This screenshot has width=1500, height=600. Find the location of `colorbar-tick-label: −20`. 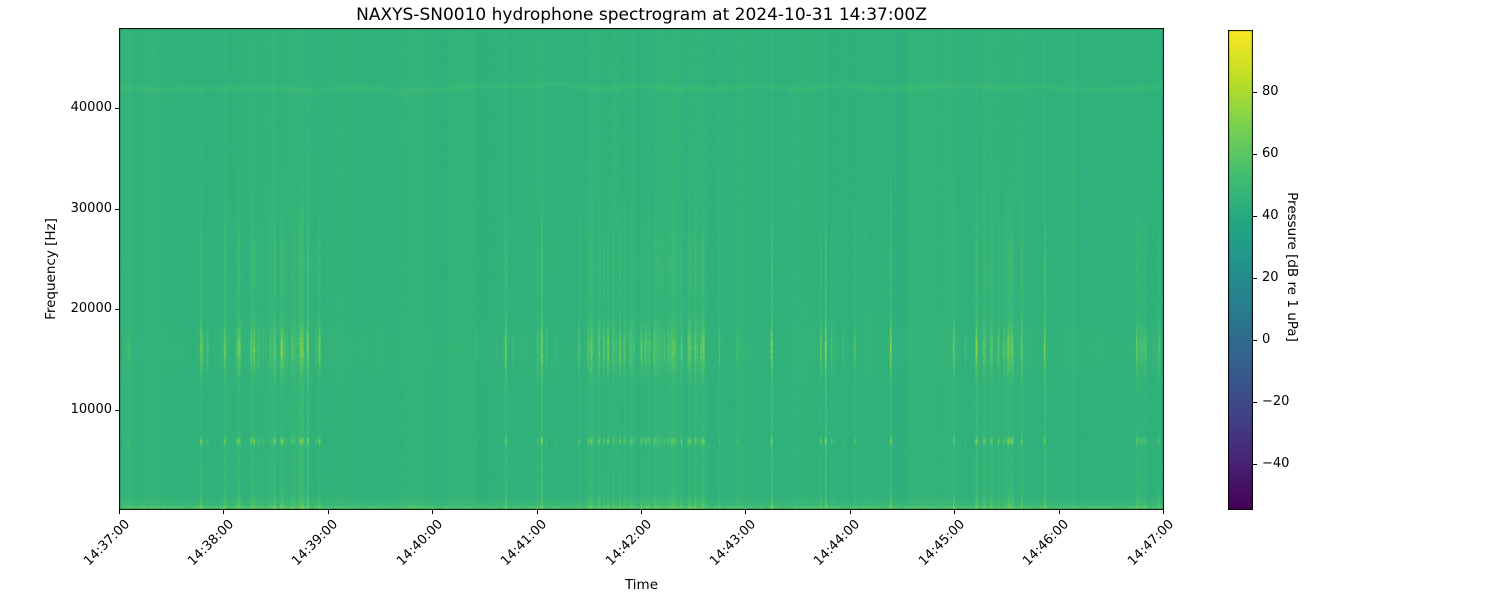

colorbar-tick-label: −20 is located at coordinates (1276, 401).